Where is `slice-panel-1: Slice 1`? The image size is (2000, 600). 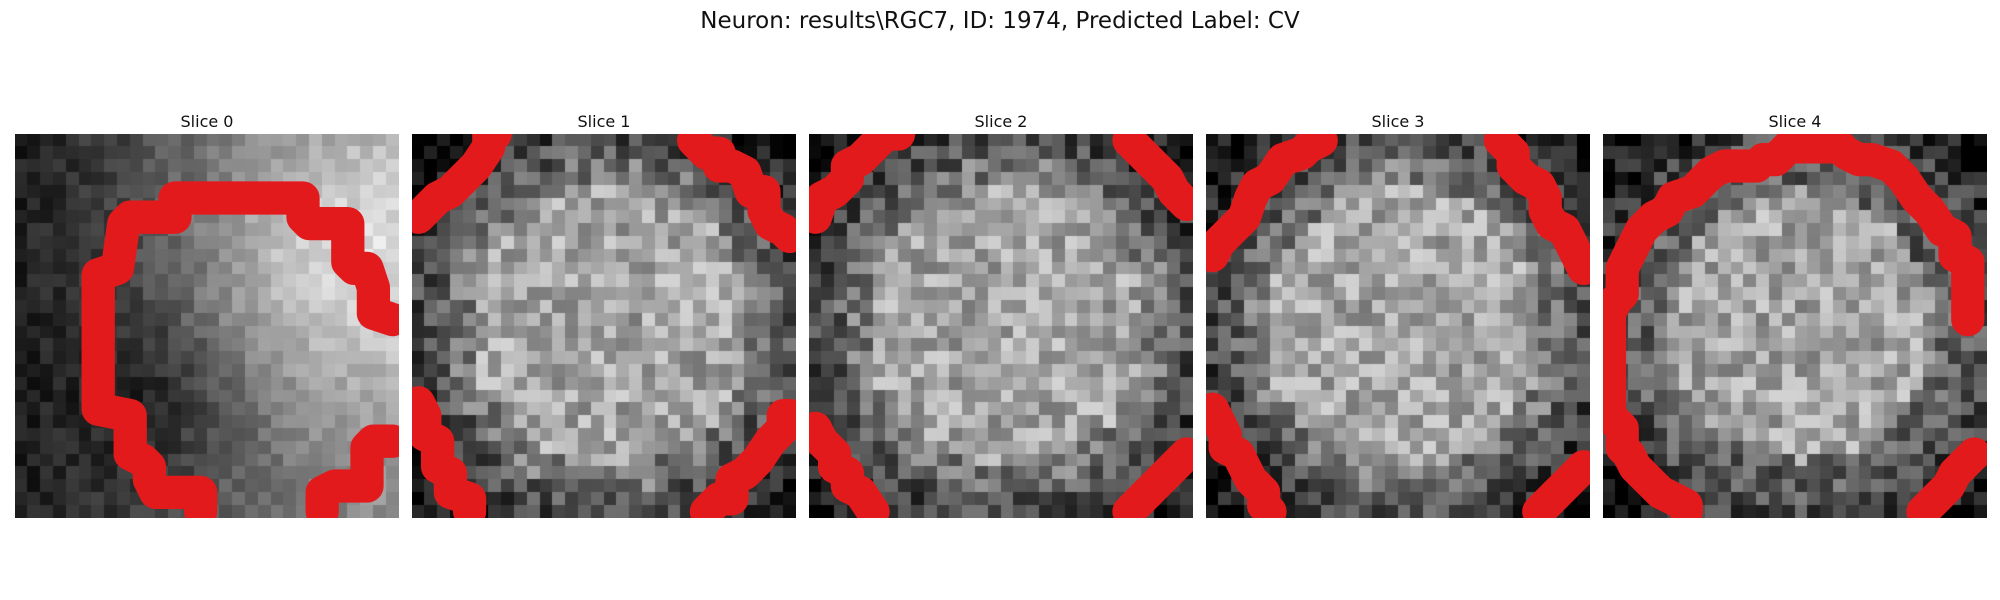 slice-panel-1: Slice 1 is located at coordinates (604, 314).